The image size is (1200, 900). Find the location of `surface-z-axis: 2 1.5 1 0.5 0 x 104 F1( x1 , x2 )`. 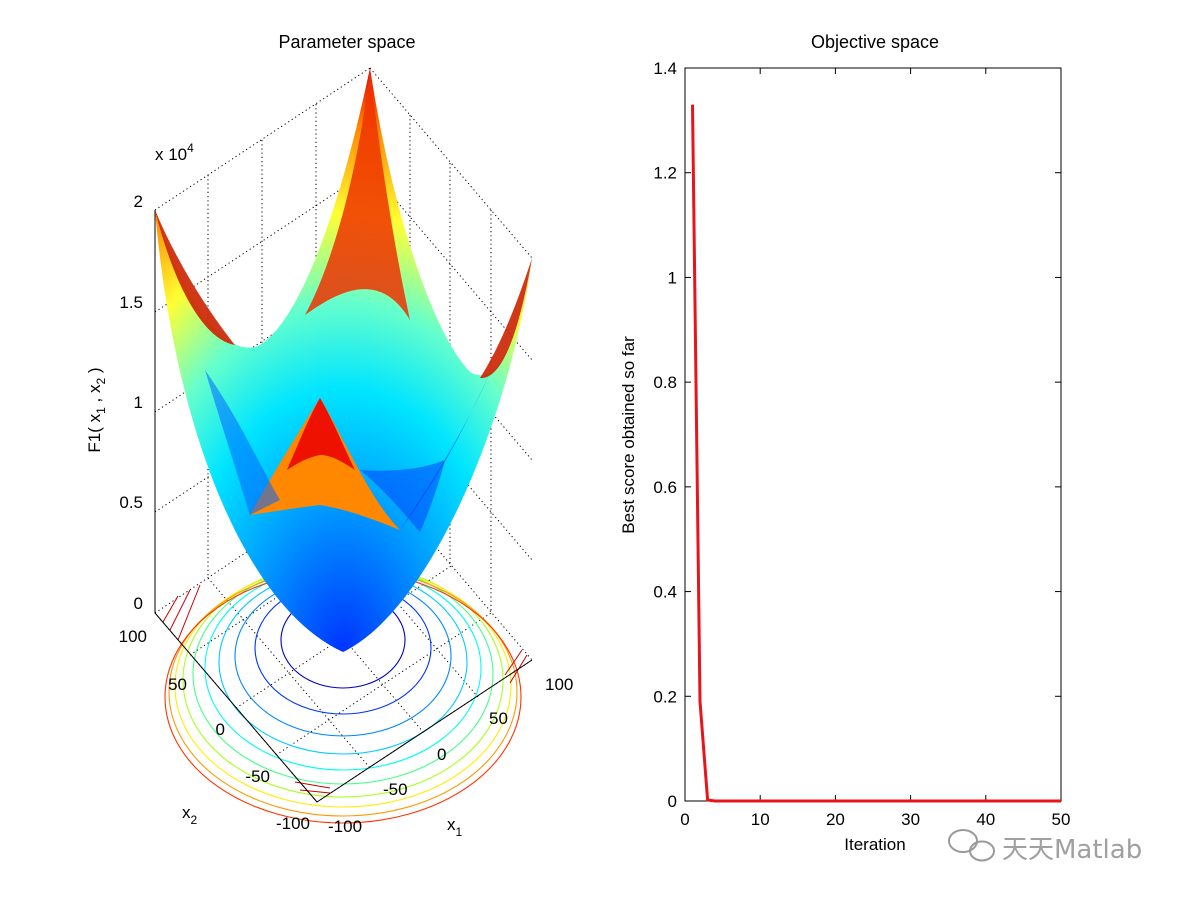

surface-z-axis: 2 1.5 1 0.5 0 x 104 F1( x1 , x2 ) is located at coordinates (139, 377).